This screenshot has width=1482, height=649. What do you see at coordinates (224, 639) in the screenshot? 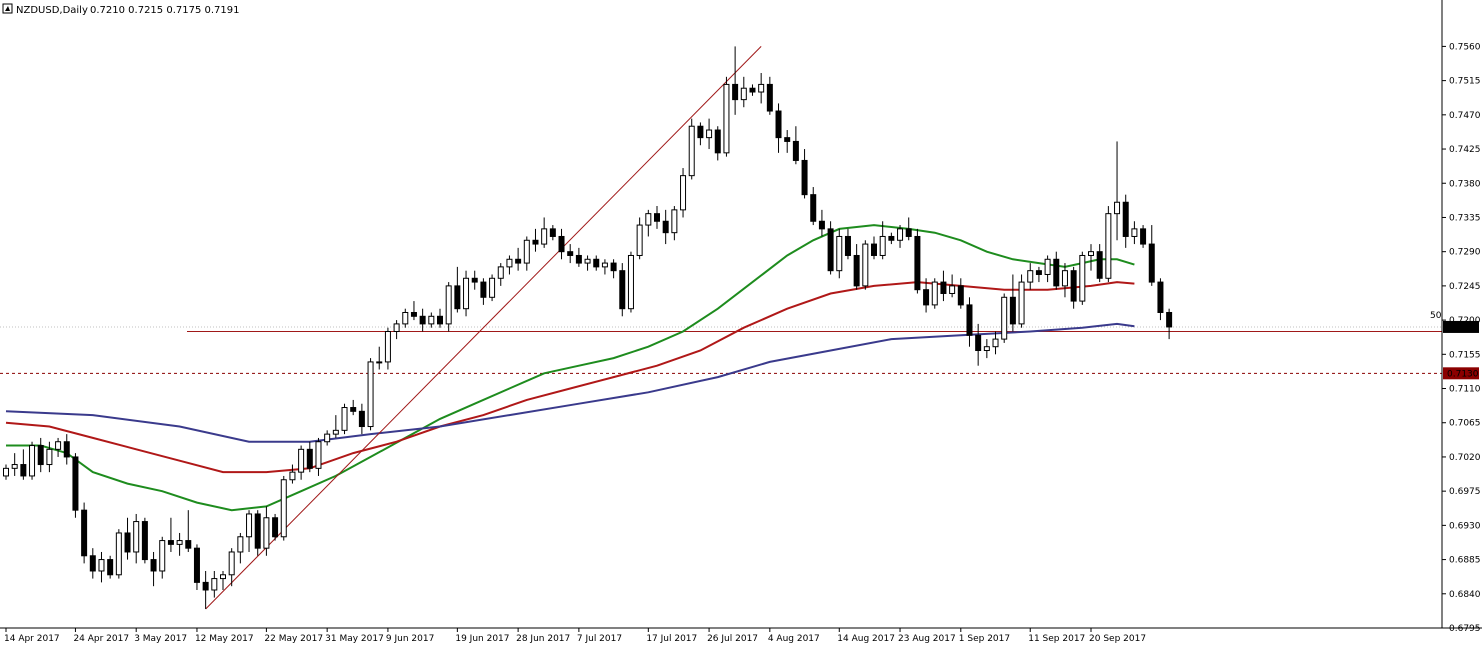
I see `x-tick-label: 12 May 2017` at bounding box center [224, 639].